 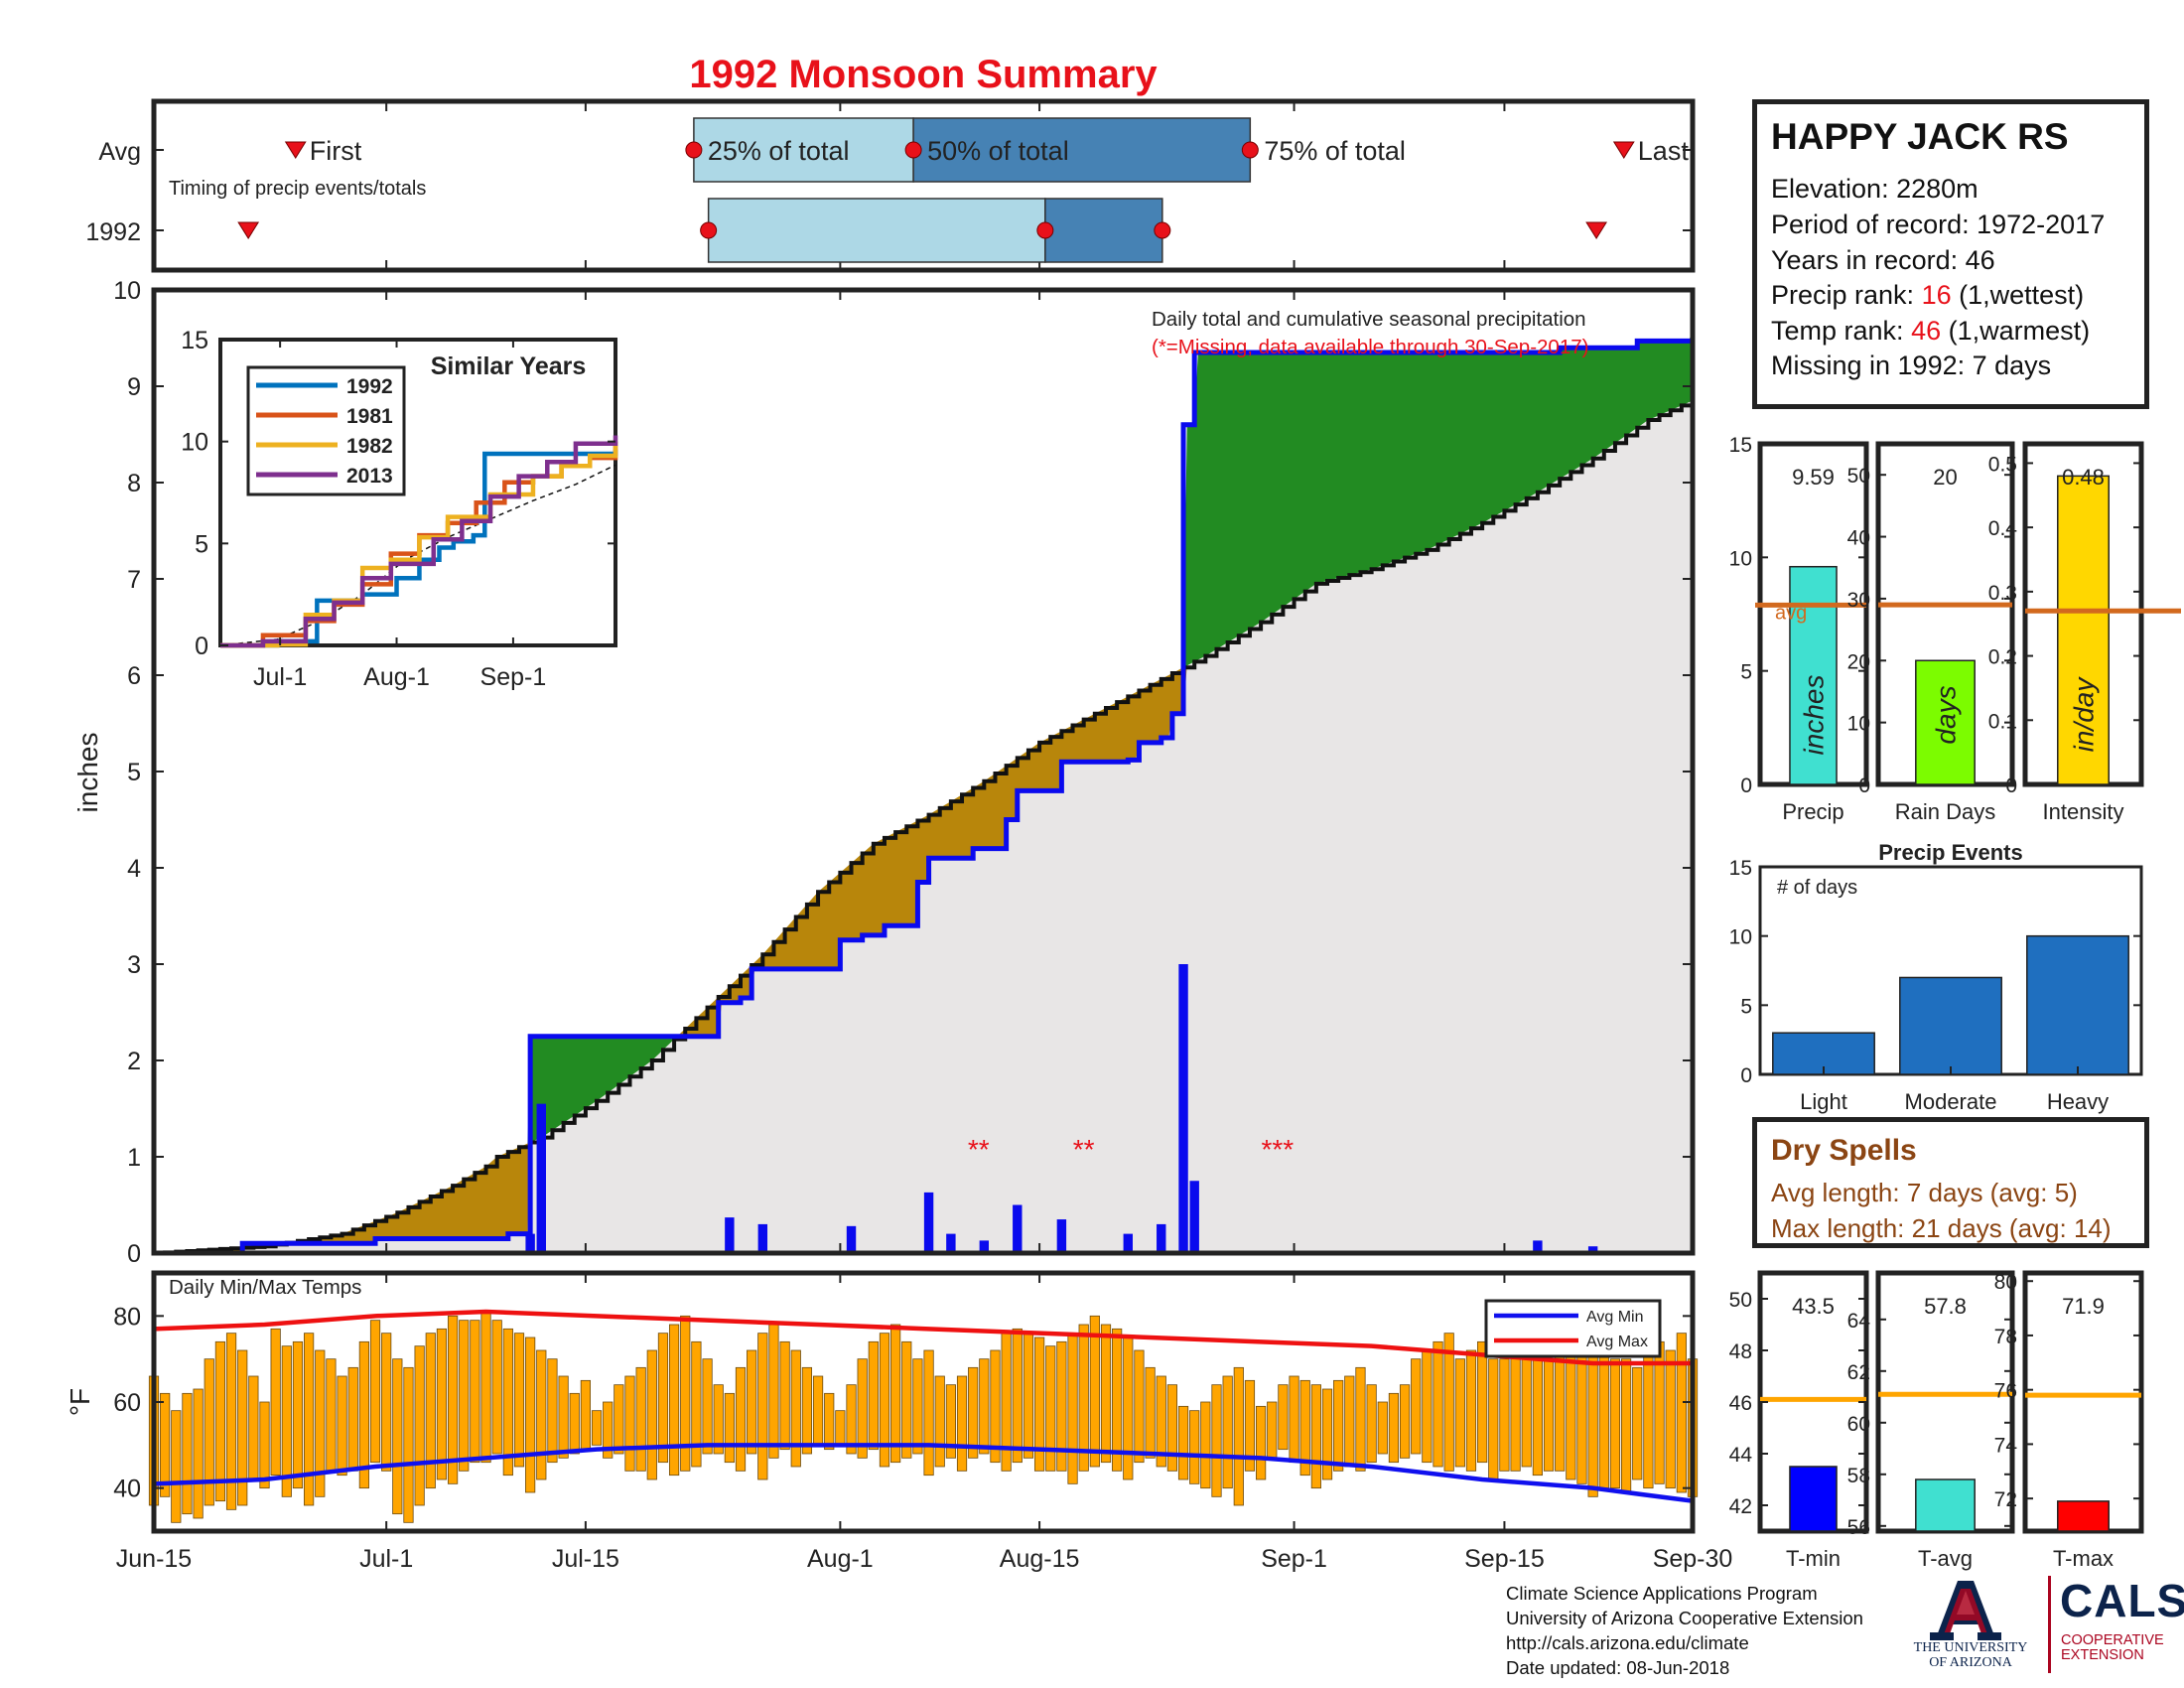 I want to click on intensity-ytick-label: 0, so click(x=2011, y=785).